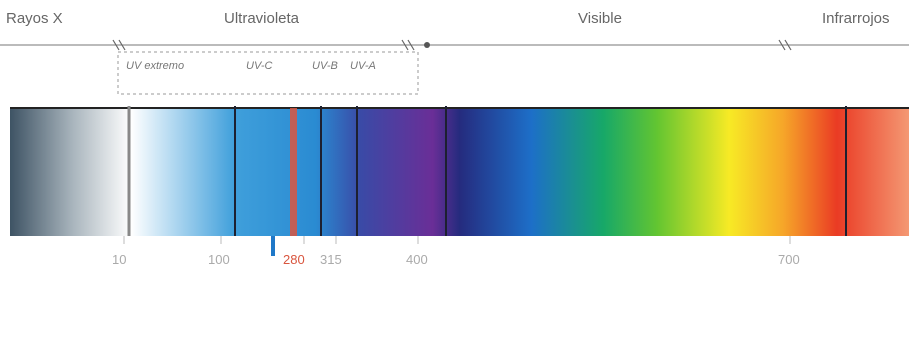 Image resolution: width=909 pixels, height=337 pixels. What do you see at coordinates (856, 18) in the screenshot?
I see `region-label-ir: Infrarrojos` at bounding box center [856, 18].